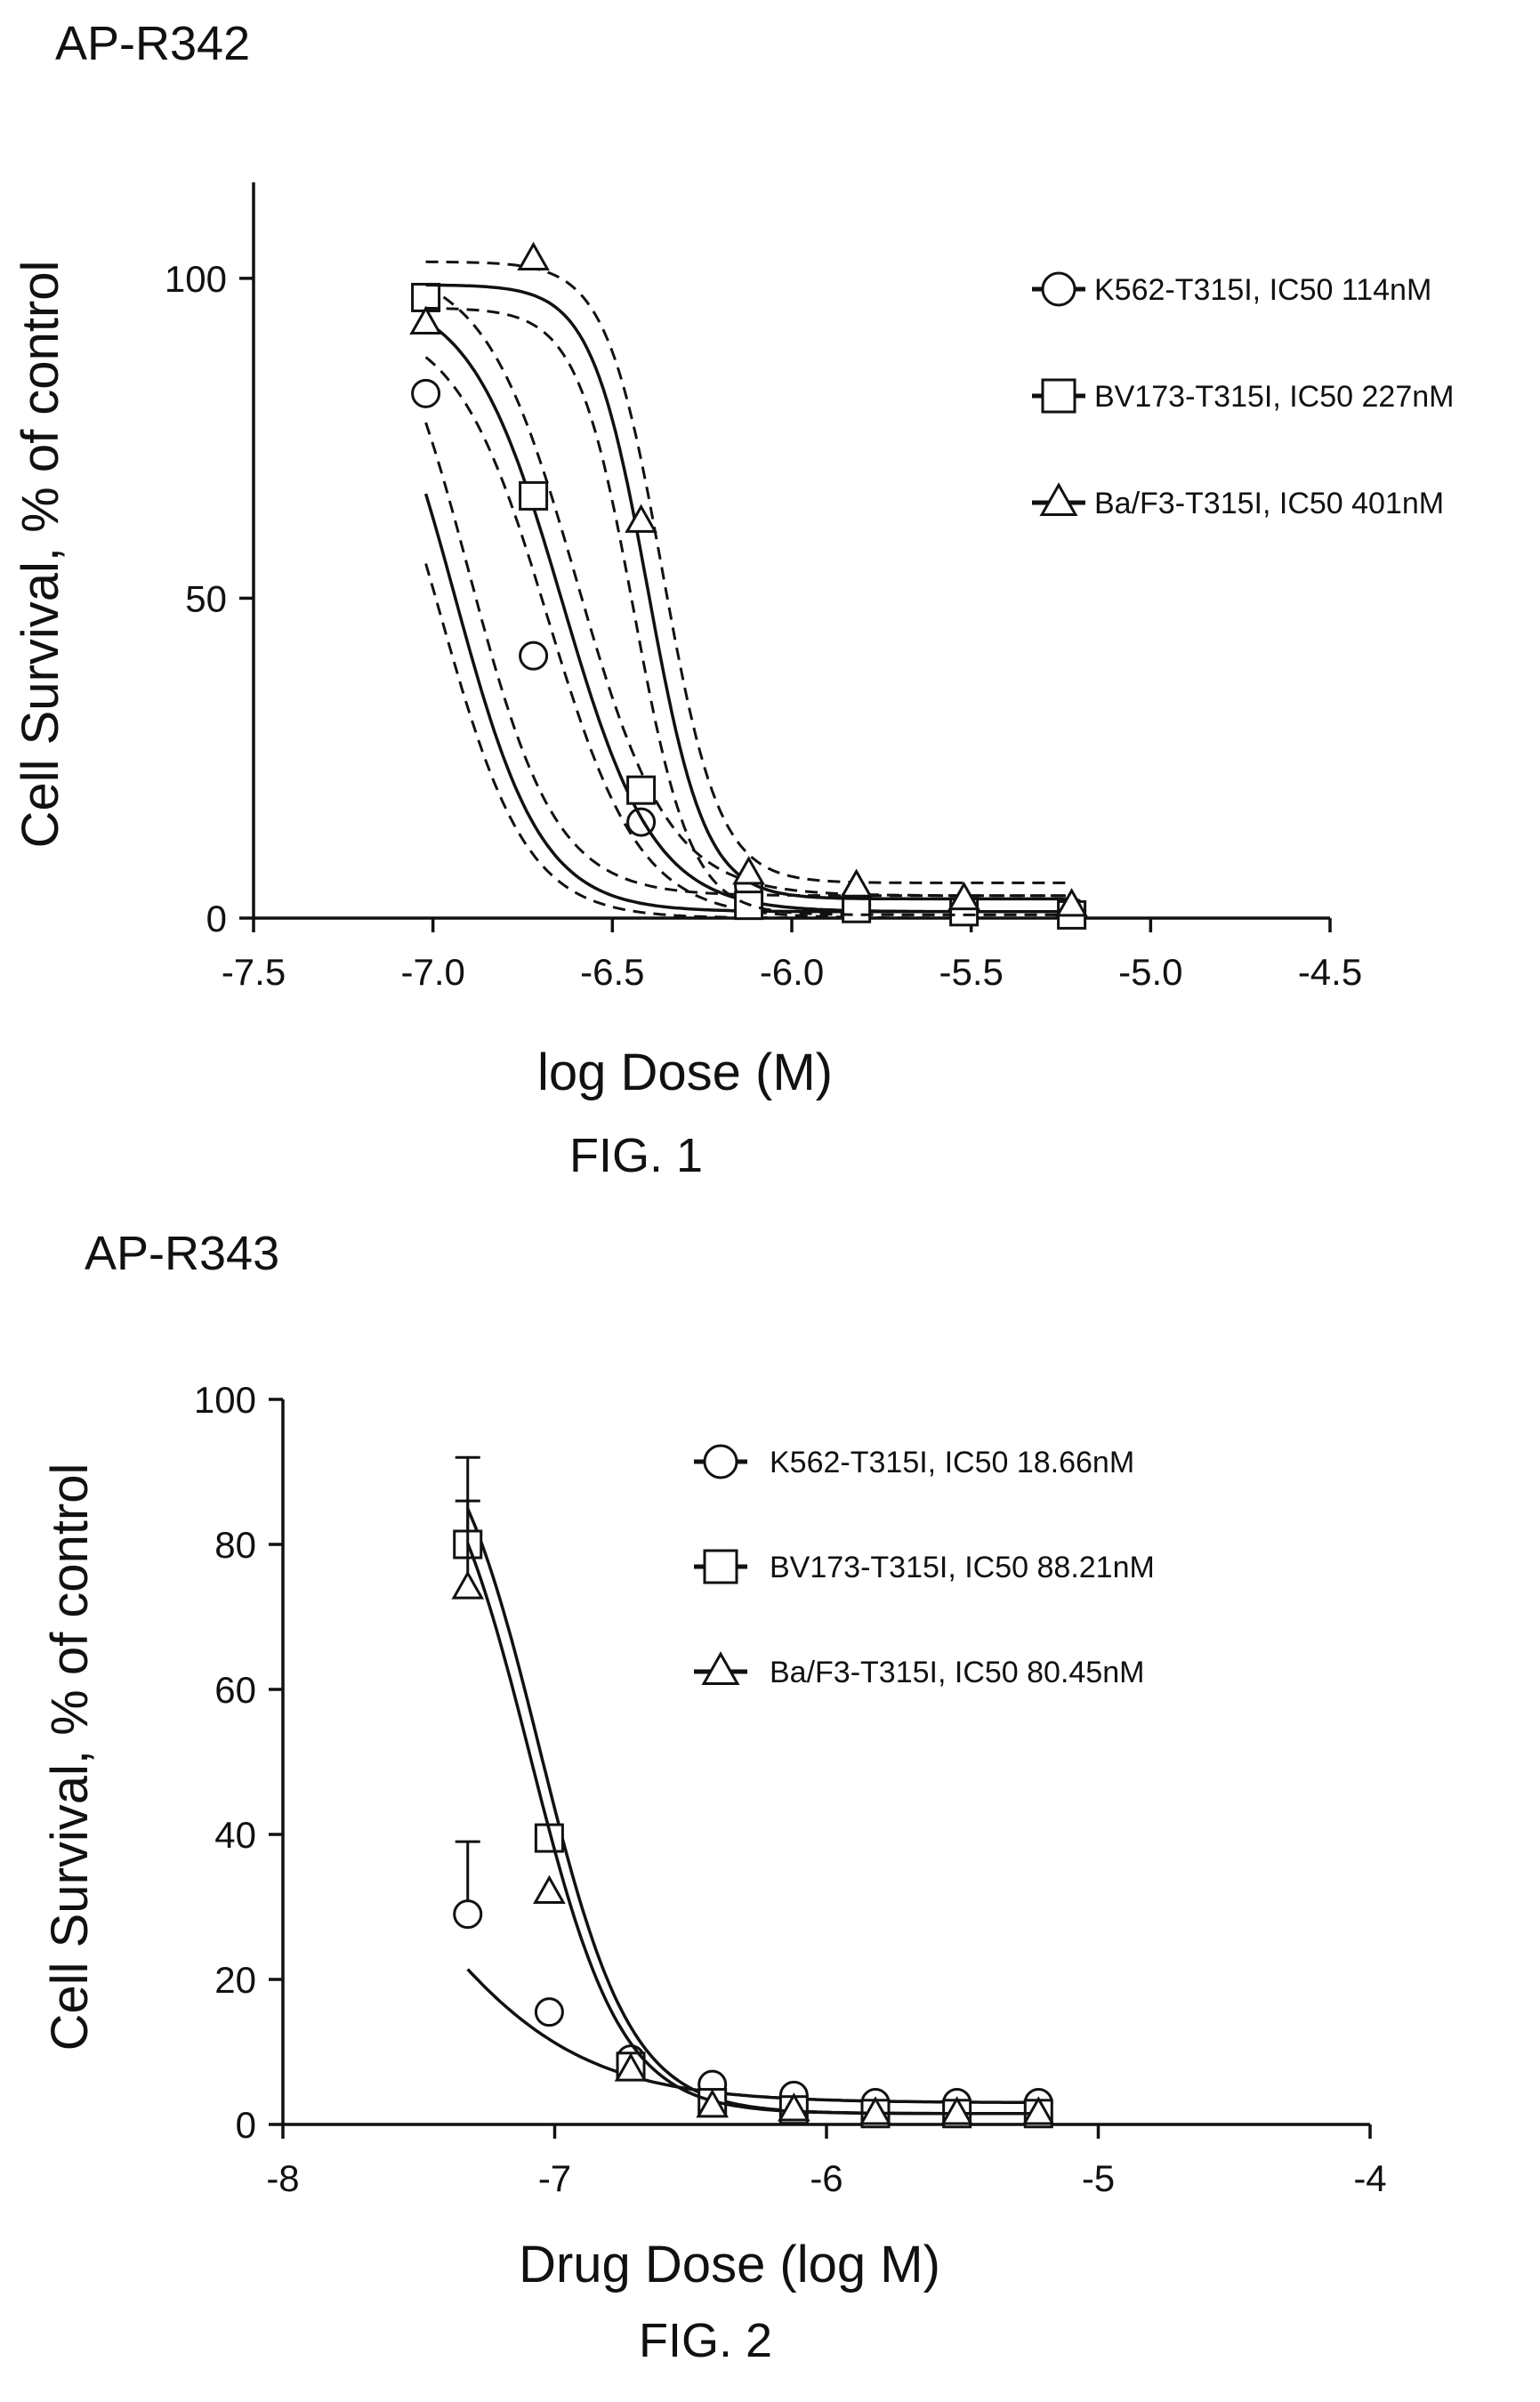 The width and height of the screenshot is (1540, 2402). Describe the element at coordinates (705, 2340) in the screenshot. I see `figure-2-caption: FIG. 2` at that location.